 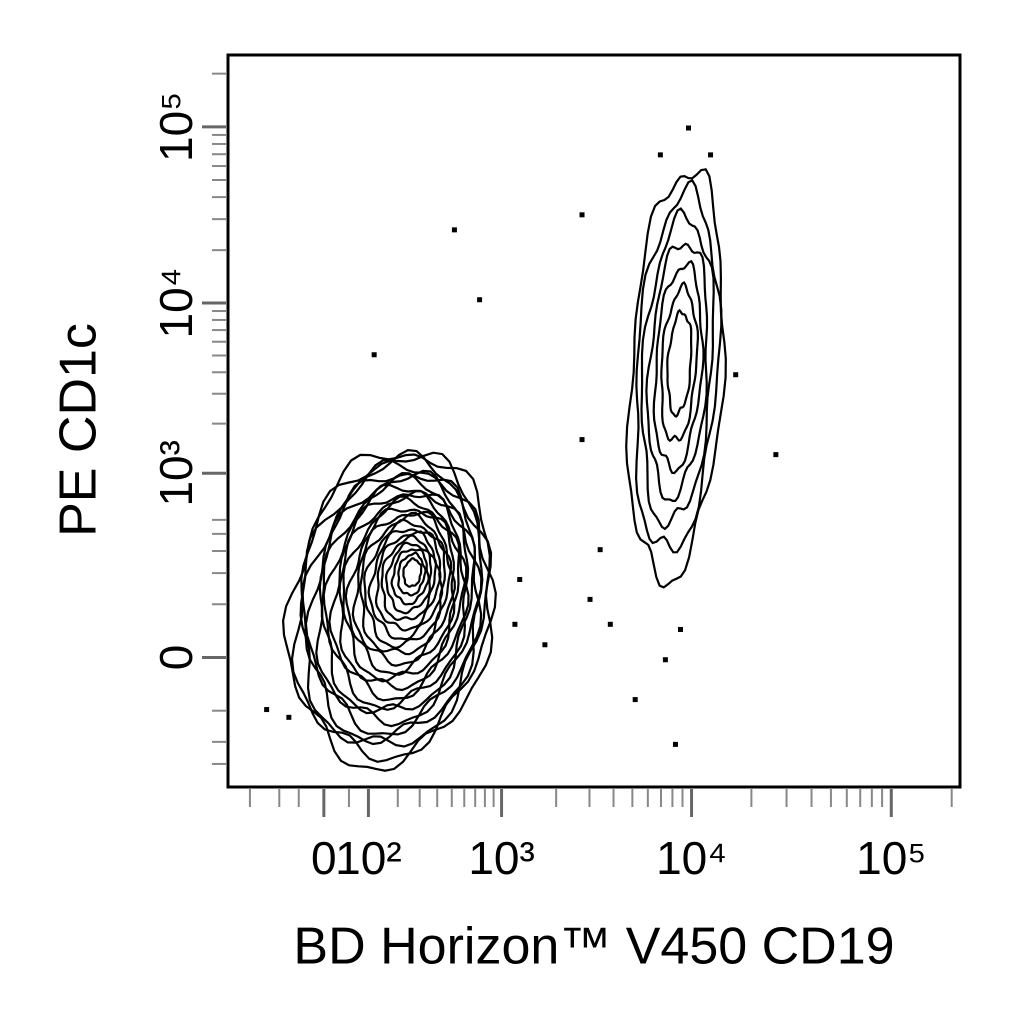 What do you see at coordinates (176, 127) in the screenshot?
I see `y-tick-label: 10⁵` at bounding box center [176, 127].